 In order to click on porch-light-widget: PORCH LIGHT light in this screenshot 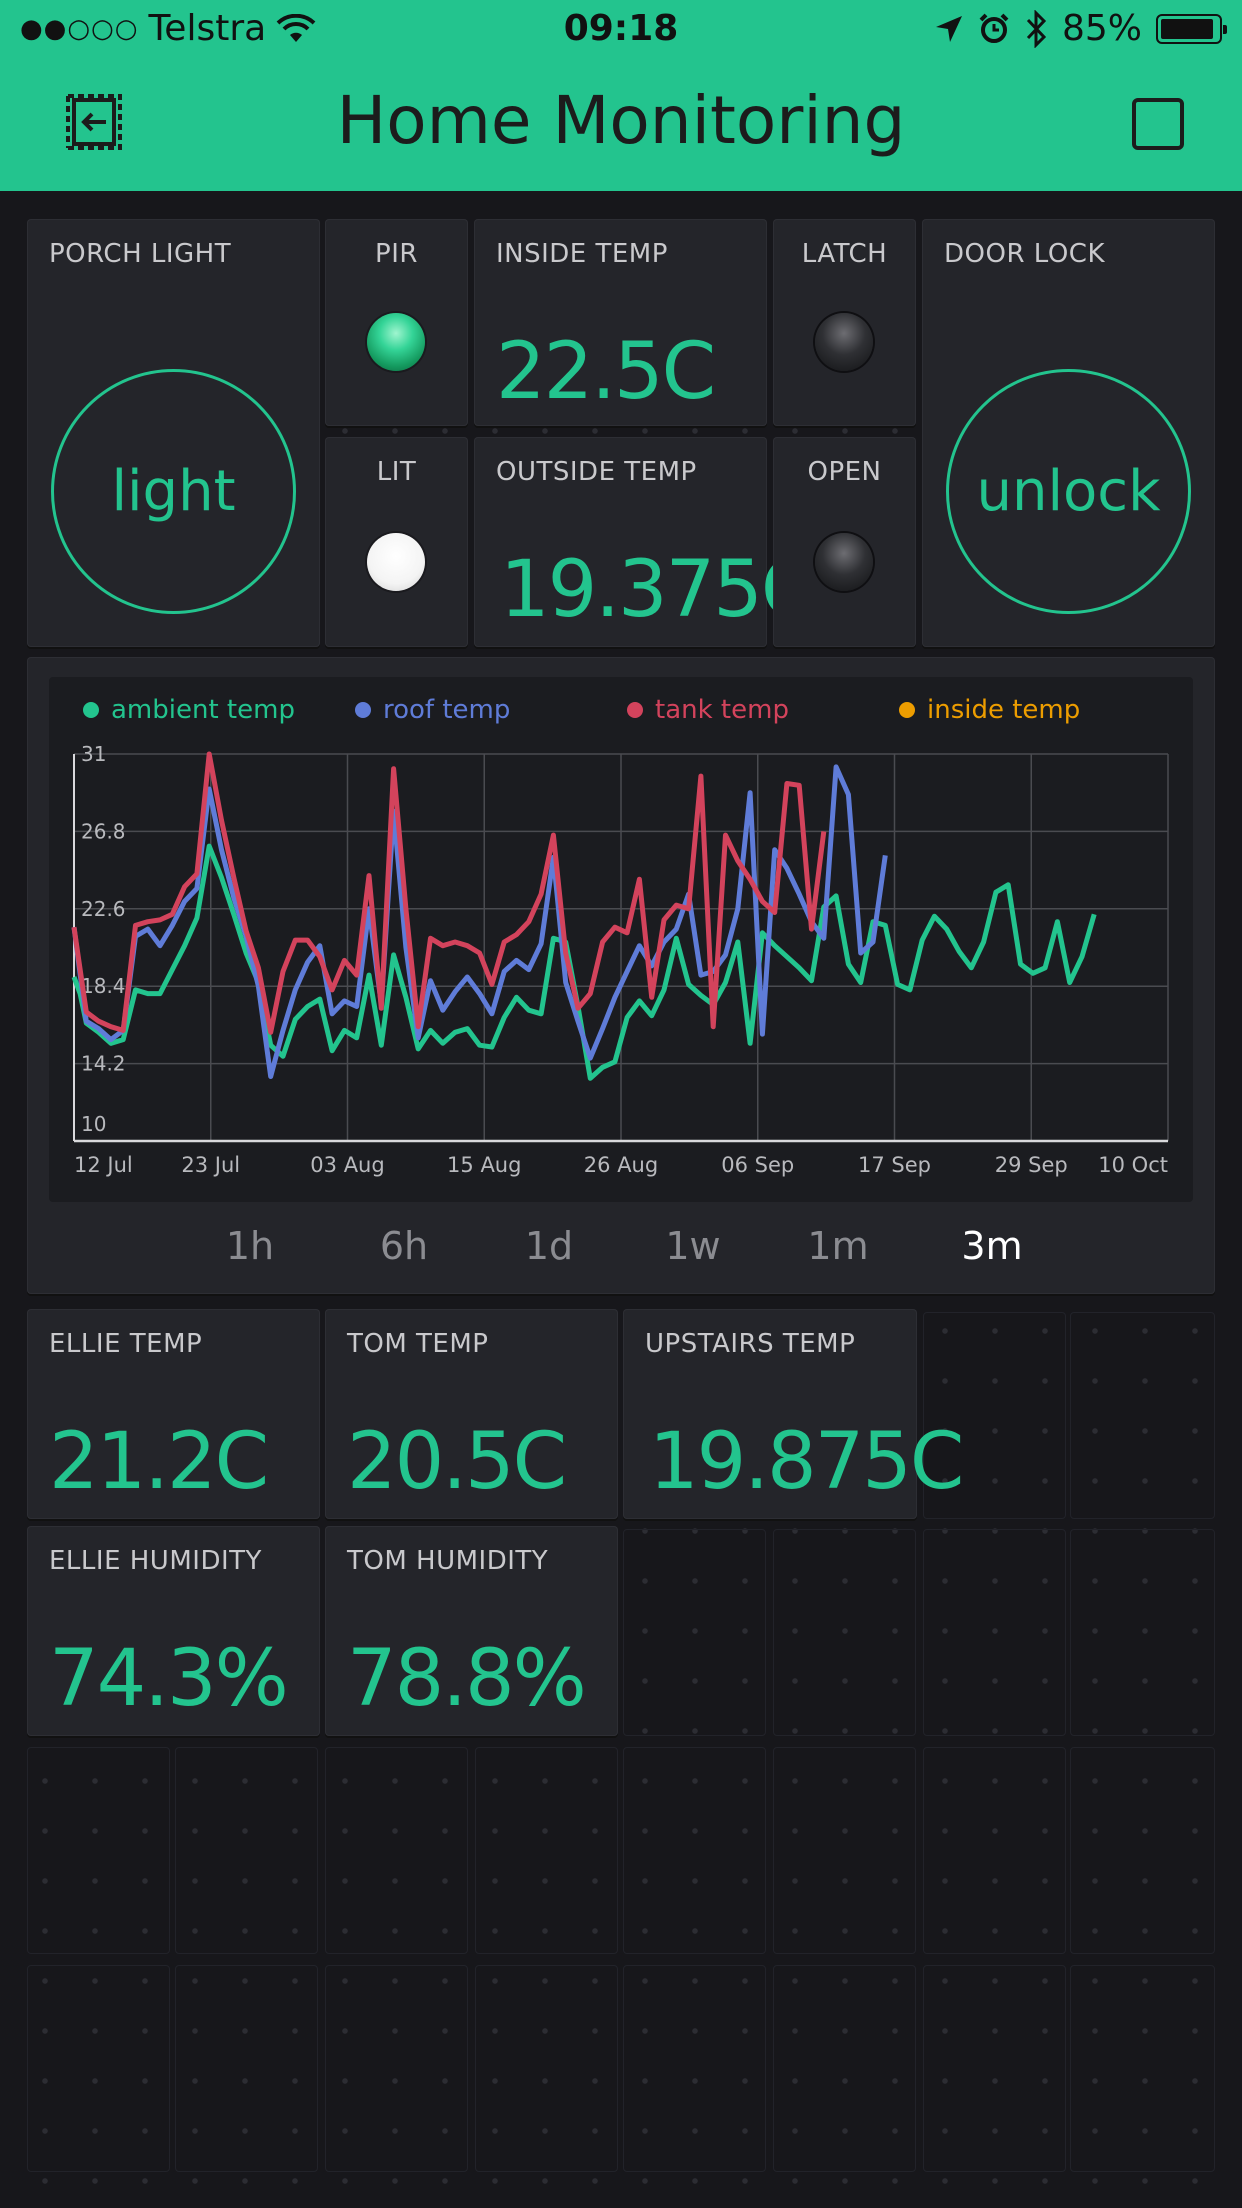, I will do `click(173, 433)`.